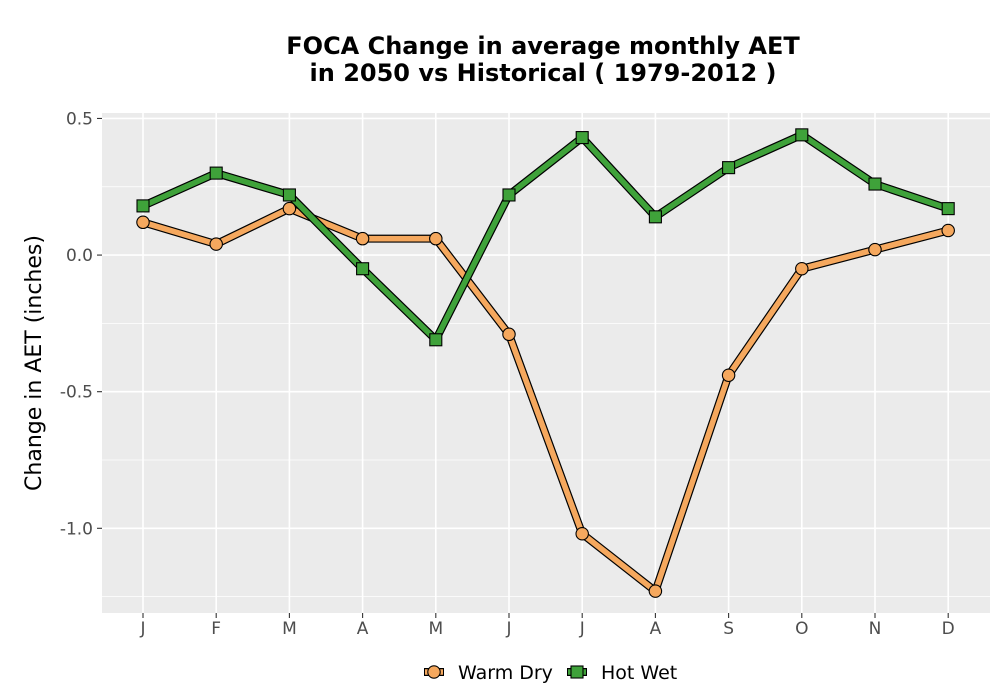 The image size is (1000, 700). Describe the element at coordinates (216, 629) in the screenshot. I see `x-tick-label: F` at that location.